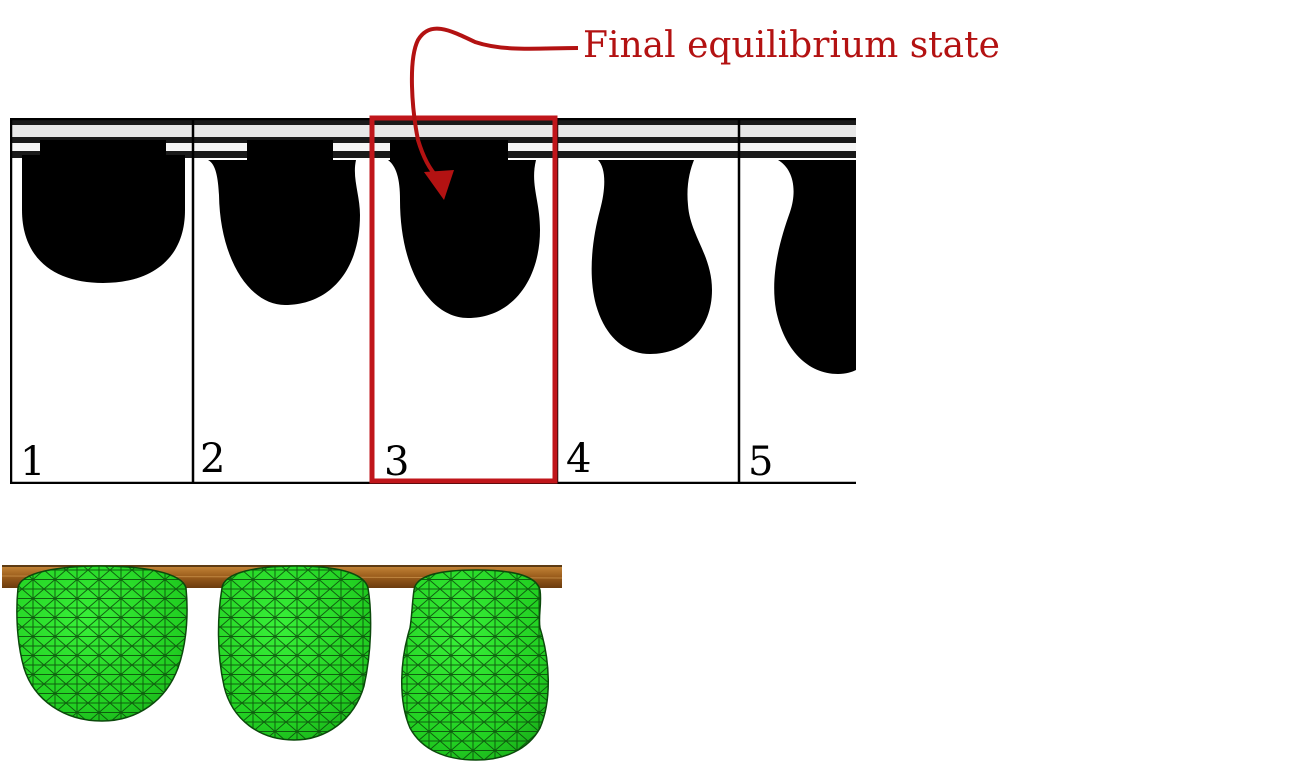 This screenshot has height=767, width=1303. What do you see at coordinates (212, 459) in the screenshot?
I see `frame-label-2: 2` at bounding box center [212, 459].